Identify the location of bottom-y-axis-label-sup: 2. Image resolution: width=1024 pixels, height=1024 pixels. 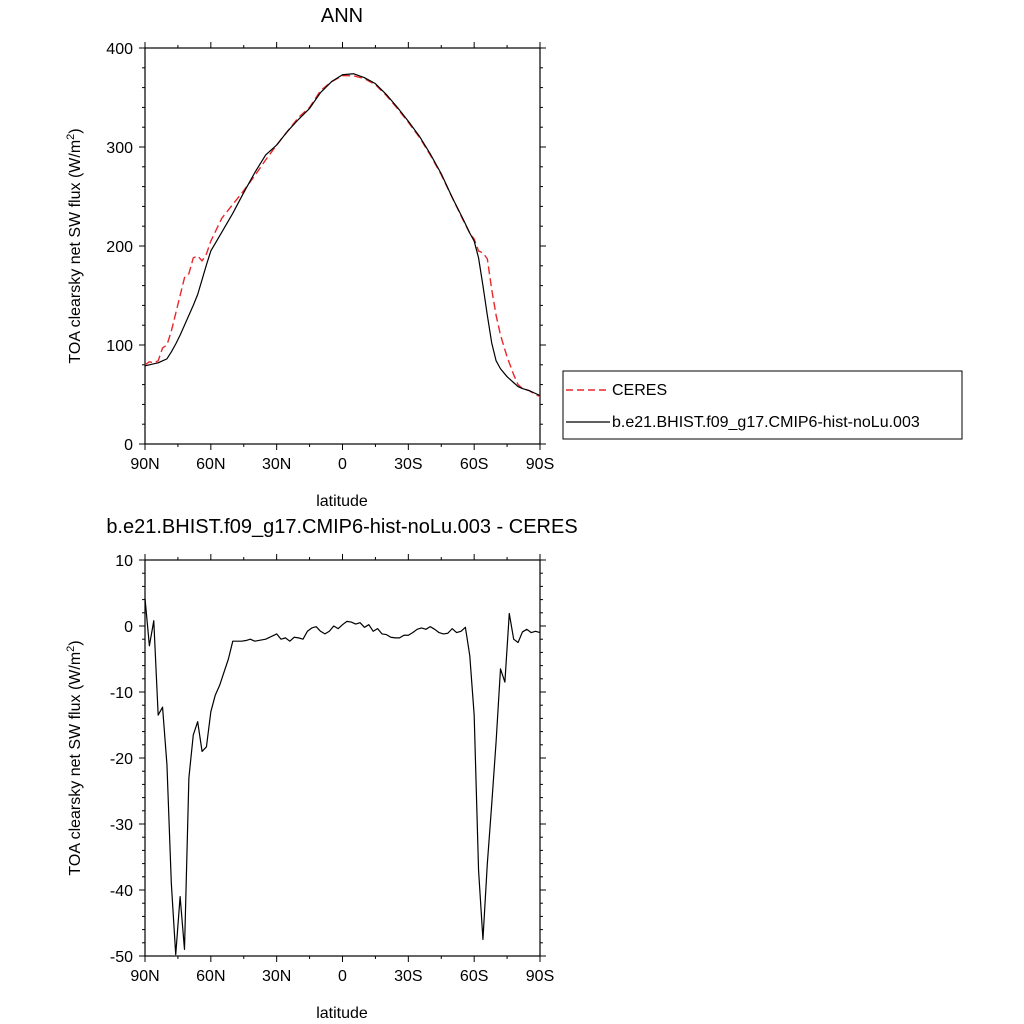
(71, 649).